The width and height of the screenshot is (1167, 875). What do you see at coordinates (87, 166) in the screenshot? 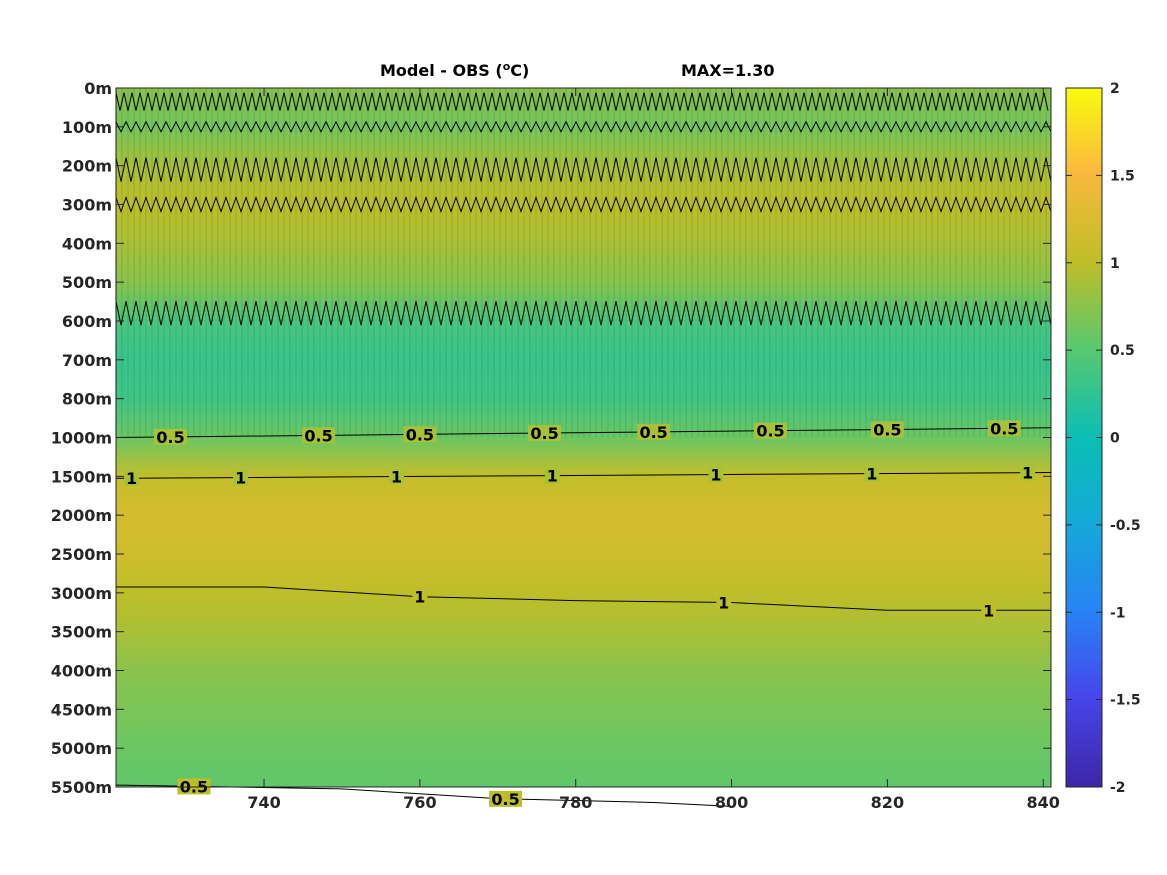
I see `y-tick-label: 200m` at bounding box center [87, 166].